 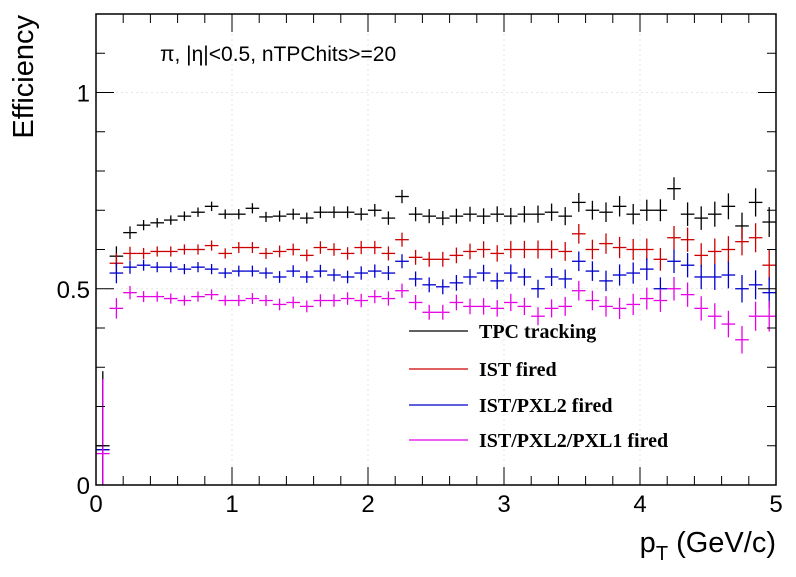 What do you see at coordinates (546, 406) in the screenshot?
I see `legend-label: IST/PXL2 fired` at bounding box center [546, 406].